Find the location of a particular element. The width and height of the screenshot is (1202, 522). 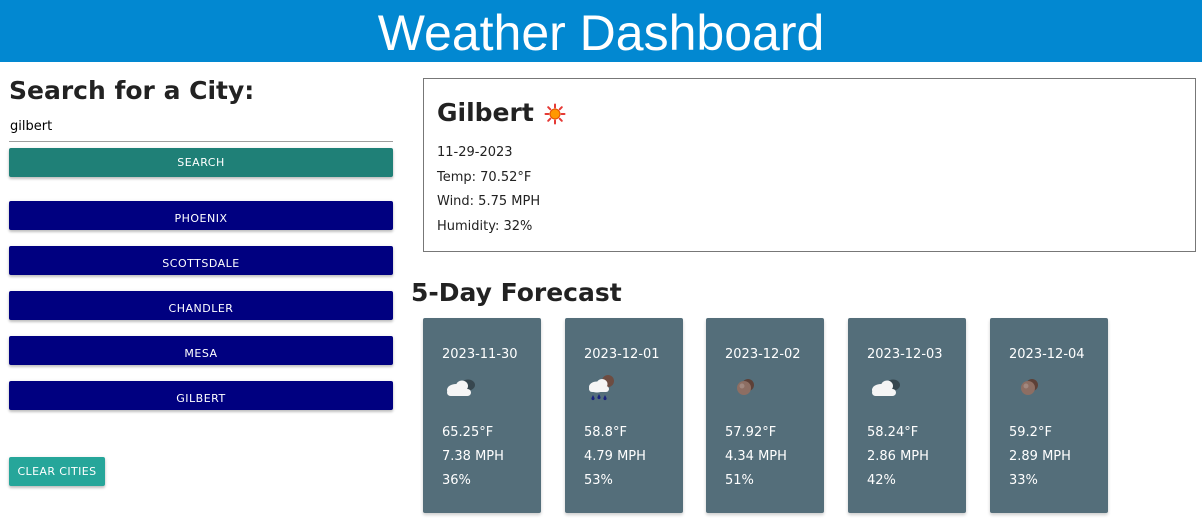

current-city-name: Gilbert is located at coordinates (485, 112).